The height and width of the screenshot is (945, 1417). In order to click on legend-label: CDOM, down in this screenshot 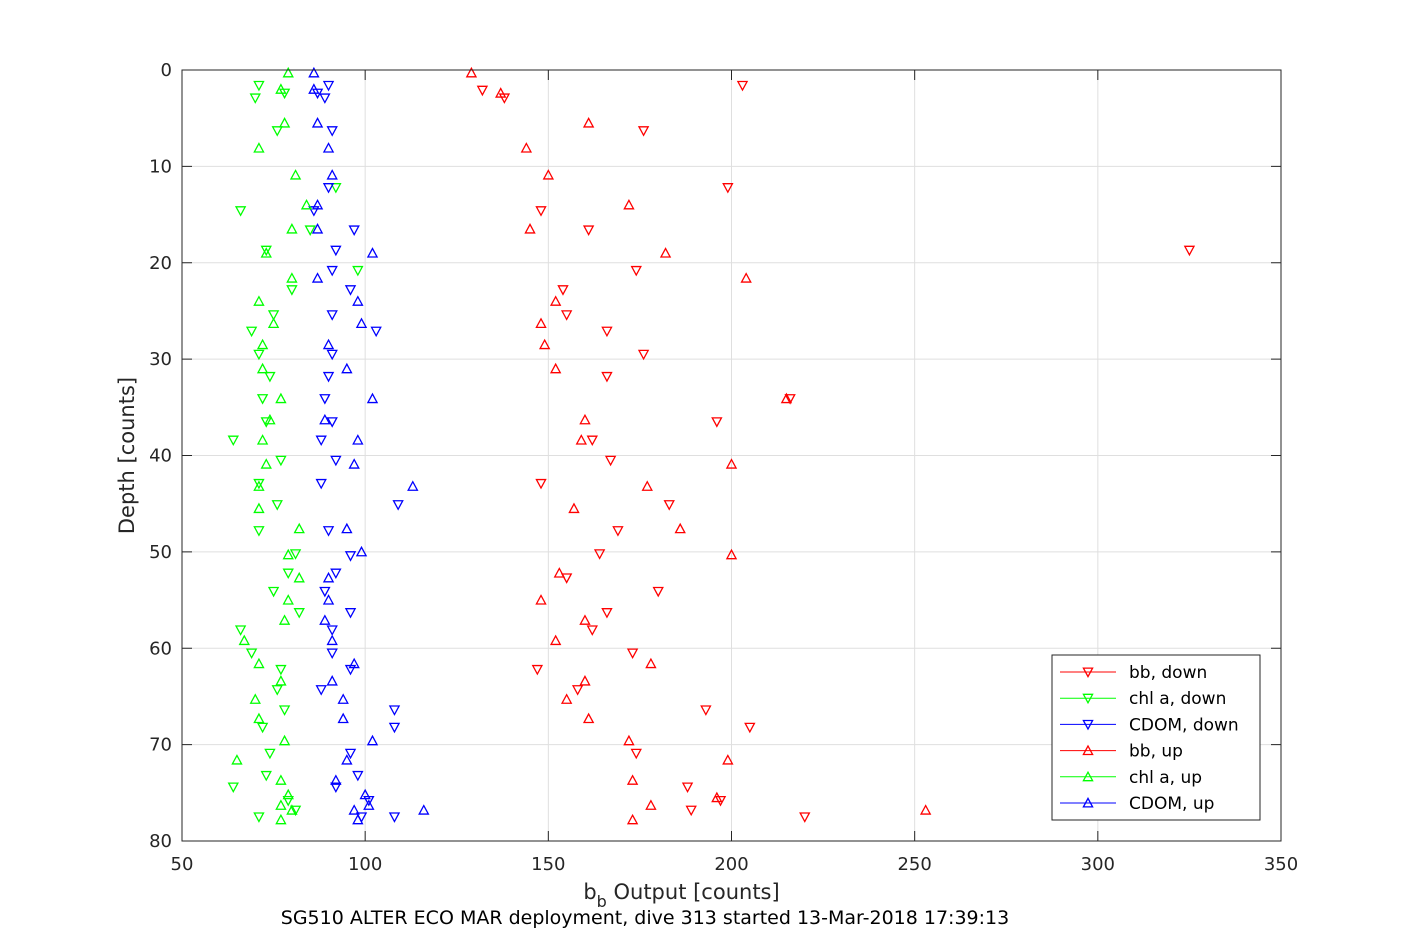, I will do `click(1184, 725)`.